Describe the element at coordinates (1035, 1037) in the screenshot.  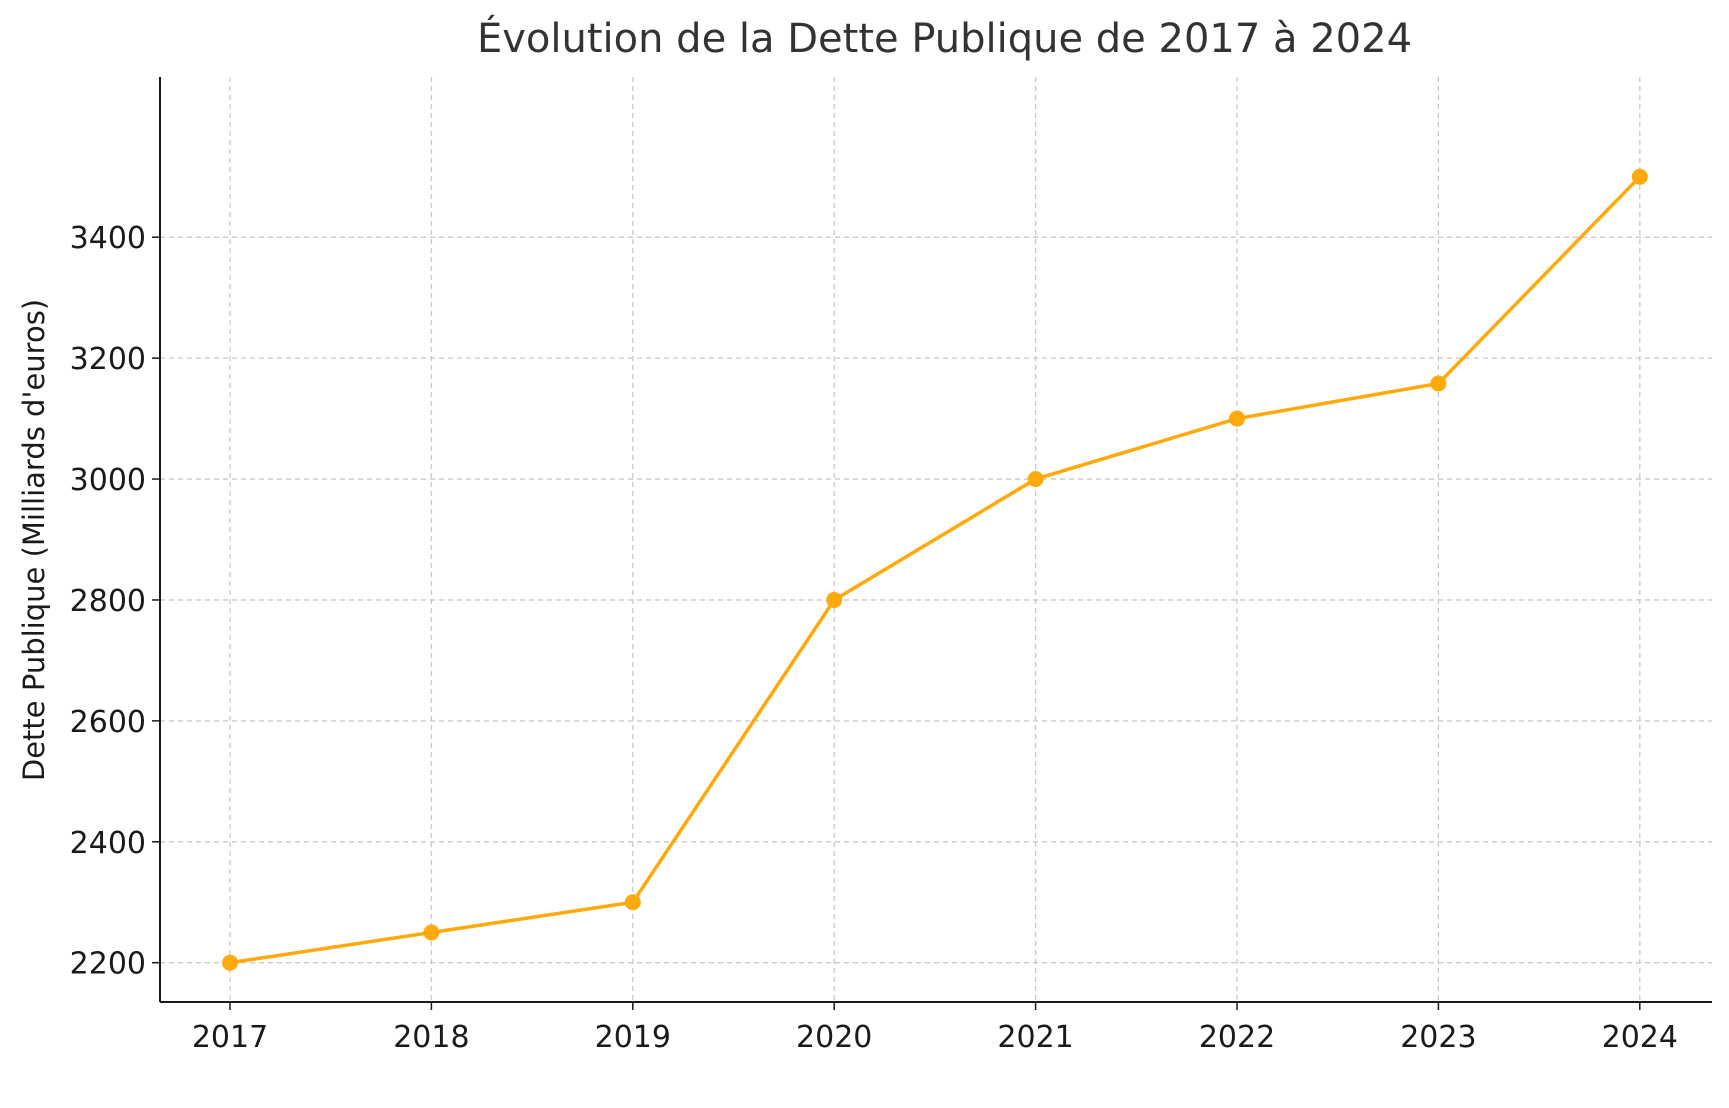
I see `x-tick-label: 2021` at that location.